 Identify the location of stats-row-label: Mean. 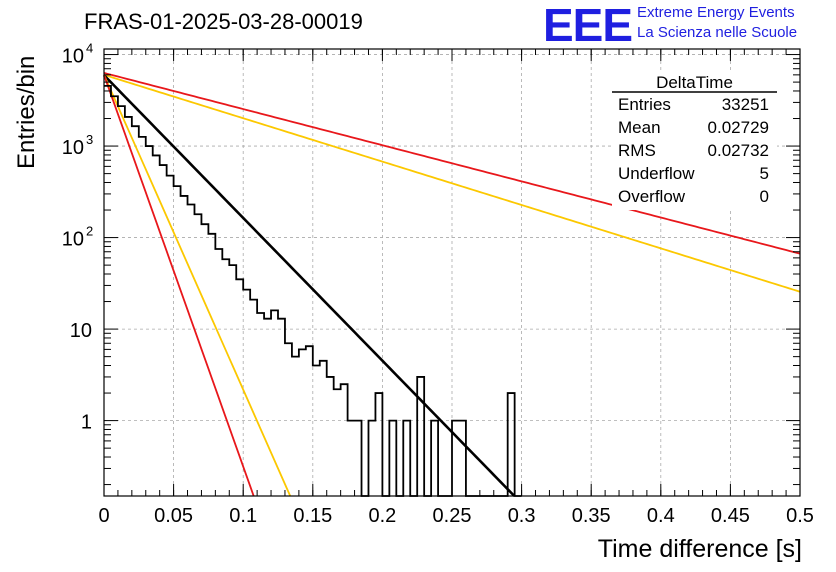
(639, 127).